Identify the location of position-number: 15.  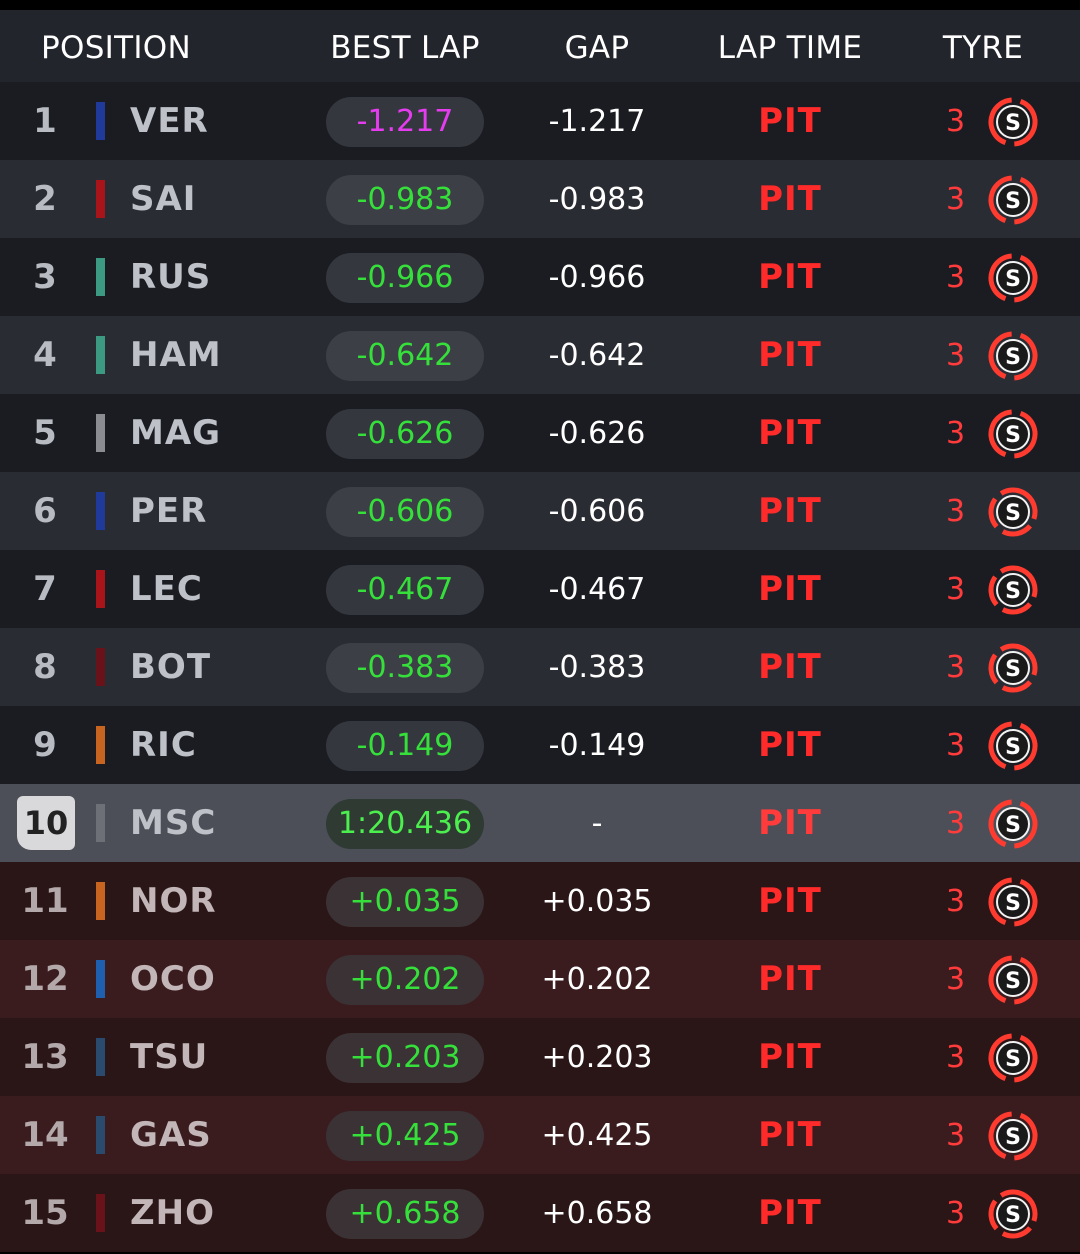
(45, 1213).